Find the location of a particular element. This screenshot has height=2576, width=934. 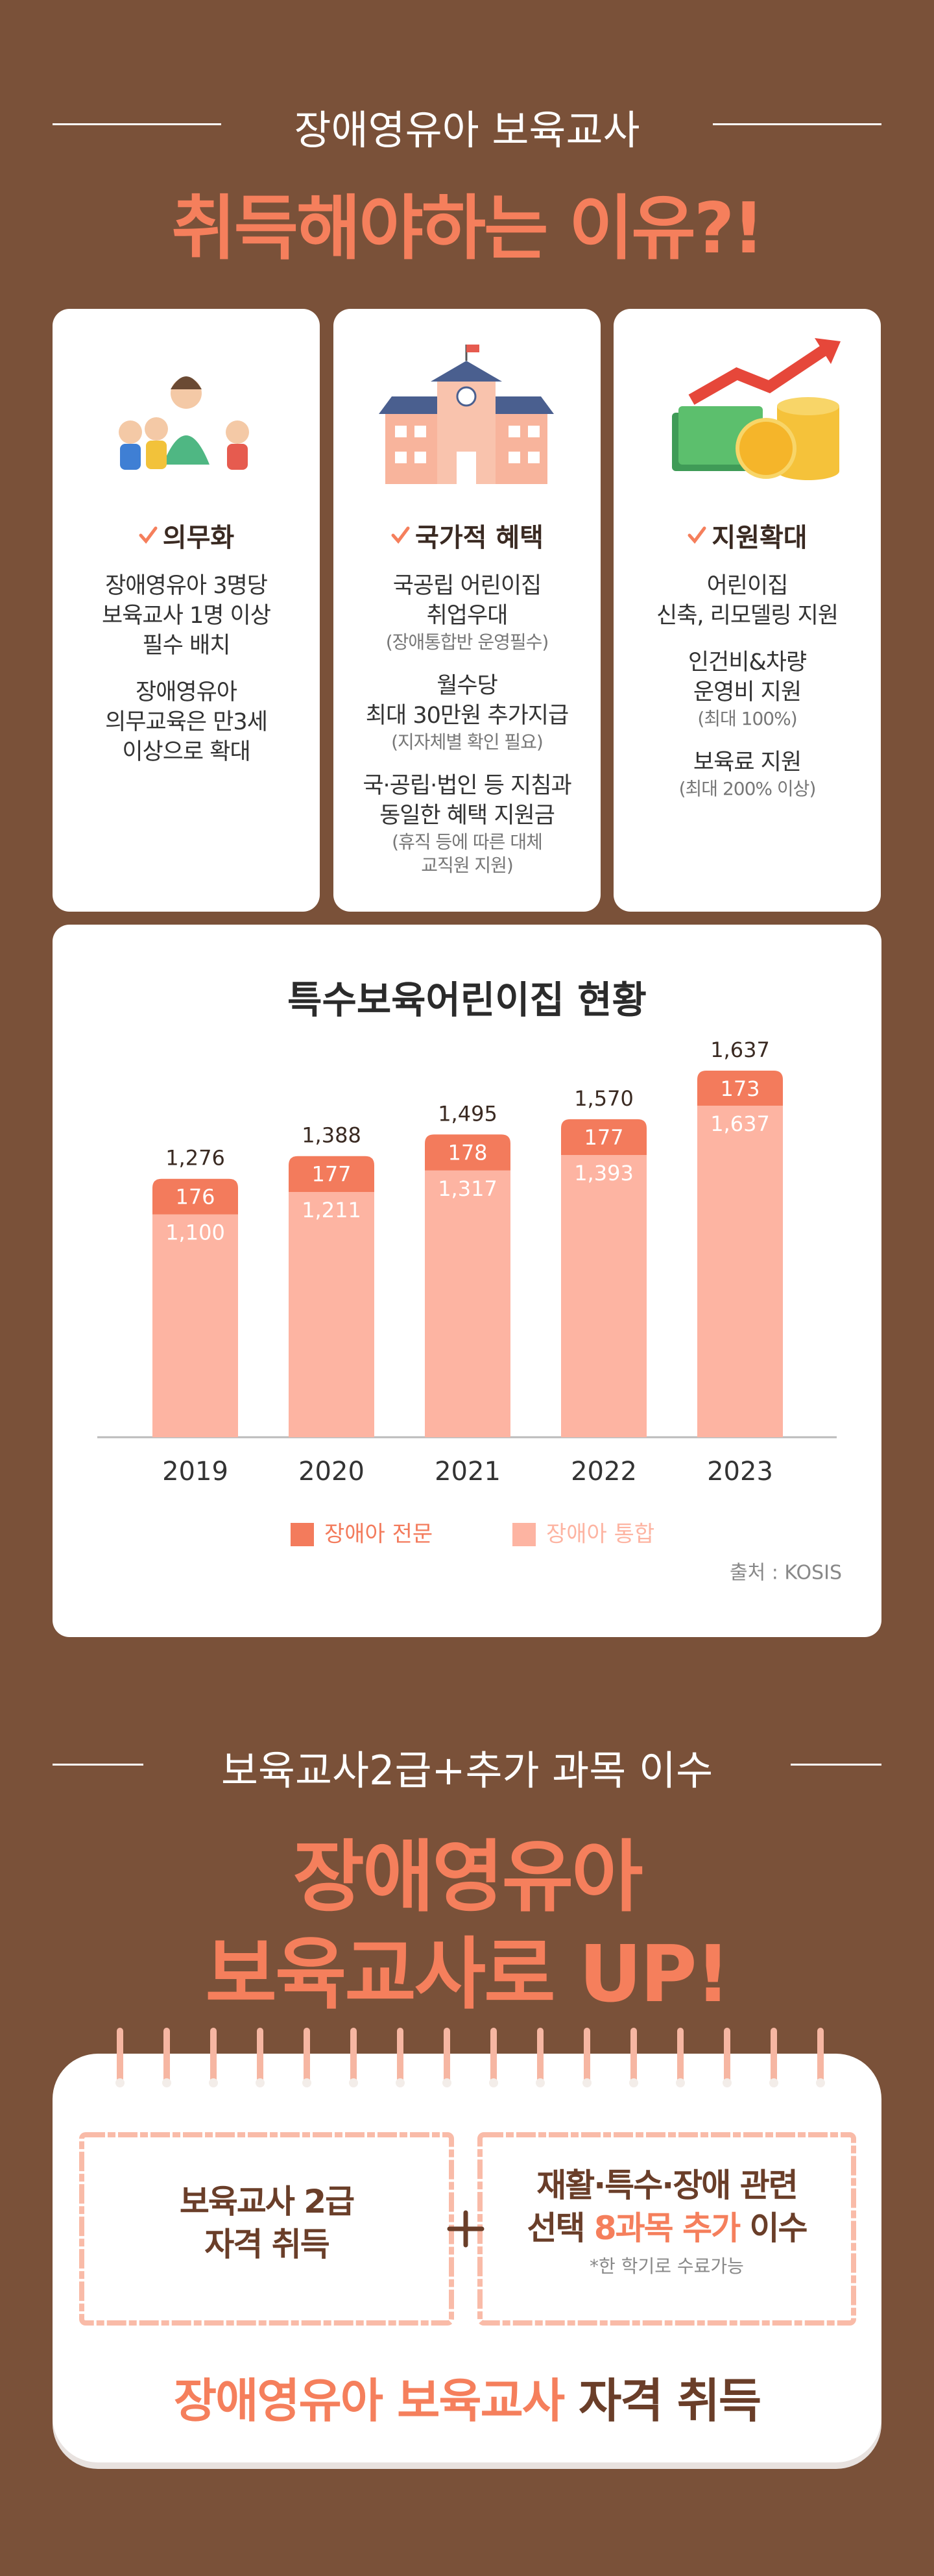

card-title-row: 지원확대 is located at coordinates (748, 535).